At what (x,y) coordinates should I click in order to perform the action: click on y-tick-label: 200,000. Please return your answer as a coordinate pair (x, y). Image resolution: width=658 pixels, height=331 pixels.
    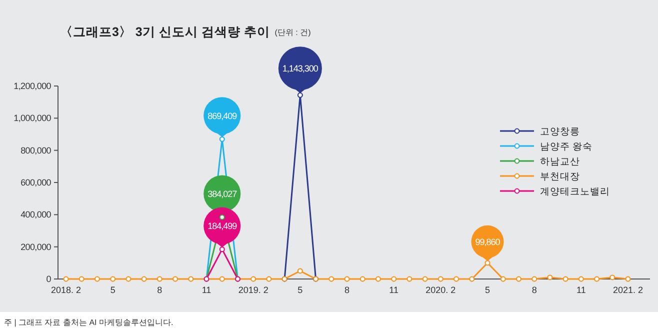
    Looking at the image, I should click on (36, 247).